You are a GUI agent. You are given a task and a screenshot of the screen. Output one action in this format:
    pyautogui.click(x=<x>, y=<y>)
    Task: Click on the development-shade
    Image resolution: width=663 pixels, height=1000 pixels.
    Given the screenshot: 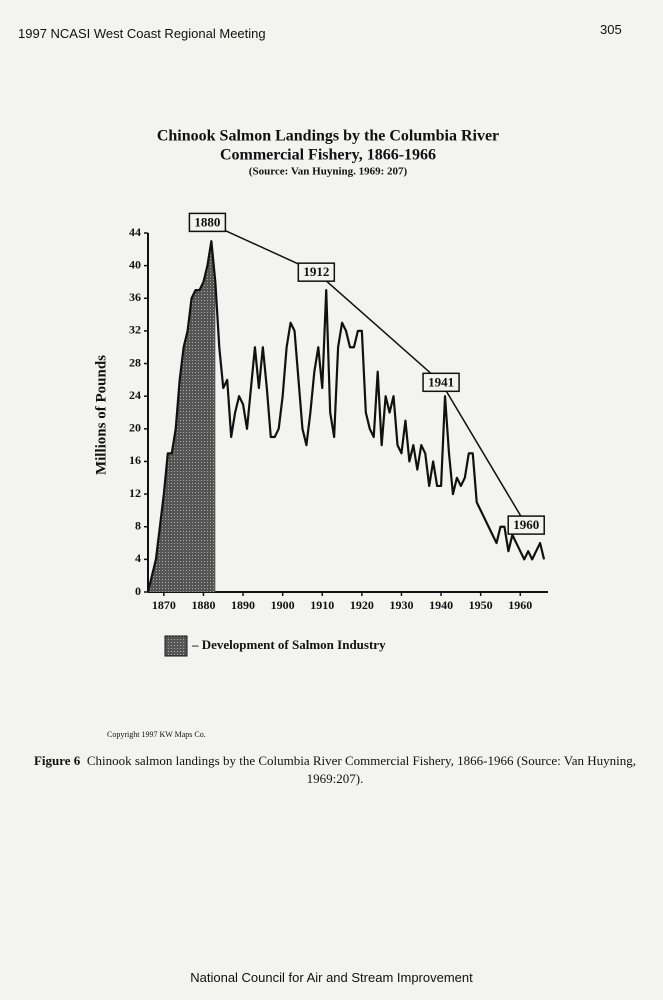 What is the action you would take?
    pyautogui.click(x=182, y=416)
    